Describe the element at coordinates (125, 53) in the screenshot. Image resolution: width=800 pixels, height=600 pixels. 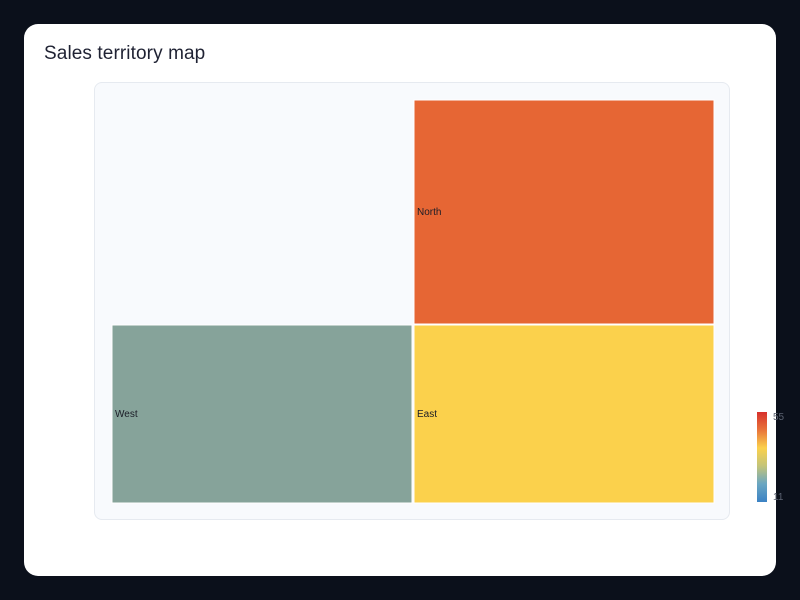
I see `chart-title: Sales territory map` at that location.